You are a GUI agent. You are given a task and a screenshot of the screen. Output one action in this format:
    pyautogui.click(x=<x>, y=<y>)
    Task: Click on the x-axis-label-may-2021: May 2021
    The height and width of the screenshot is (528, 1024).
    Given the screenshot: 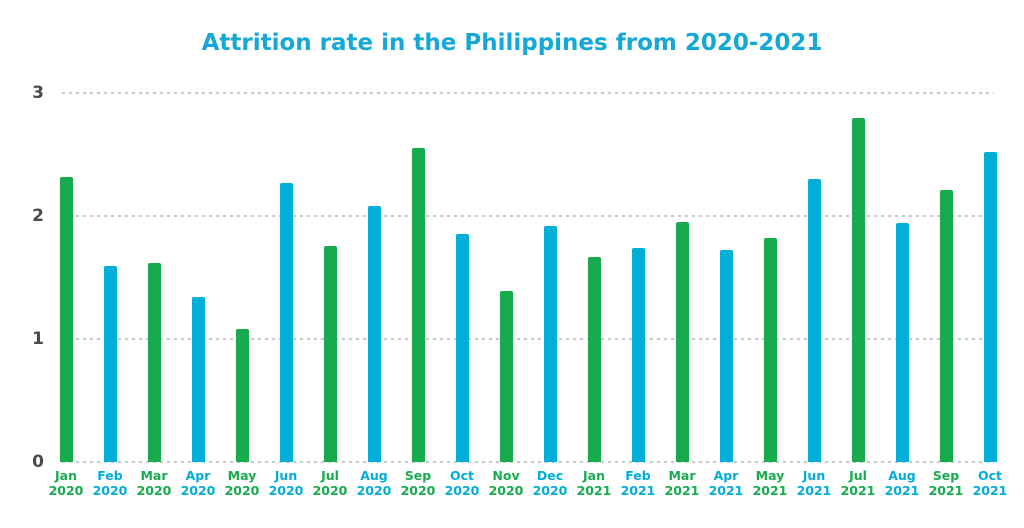 What is the action you would take?
    pyautogui.click(x=770, y=483)
    